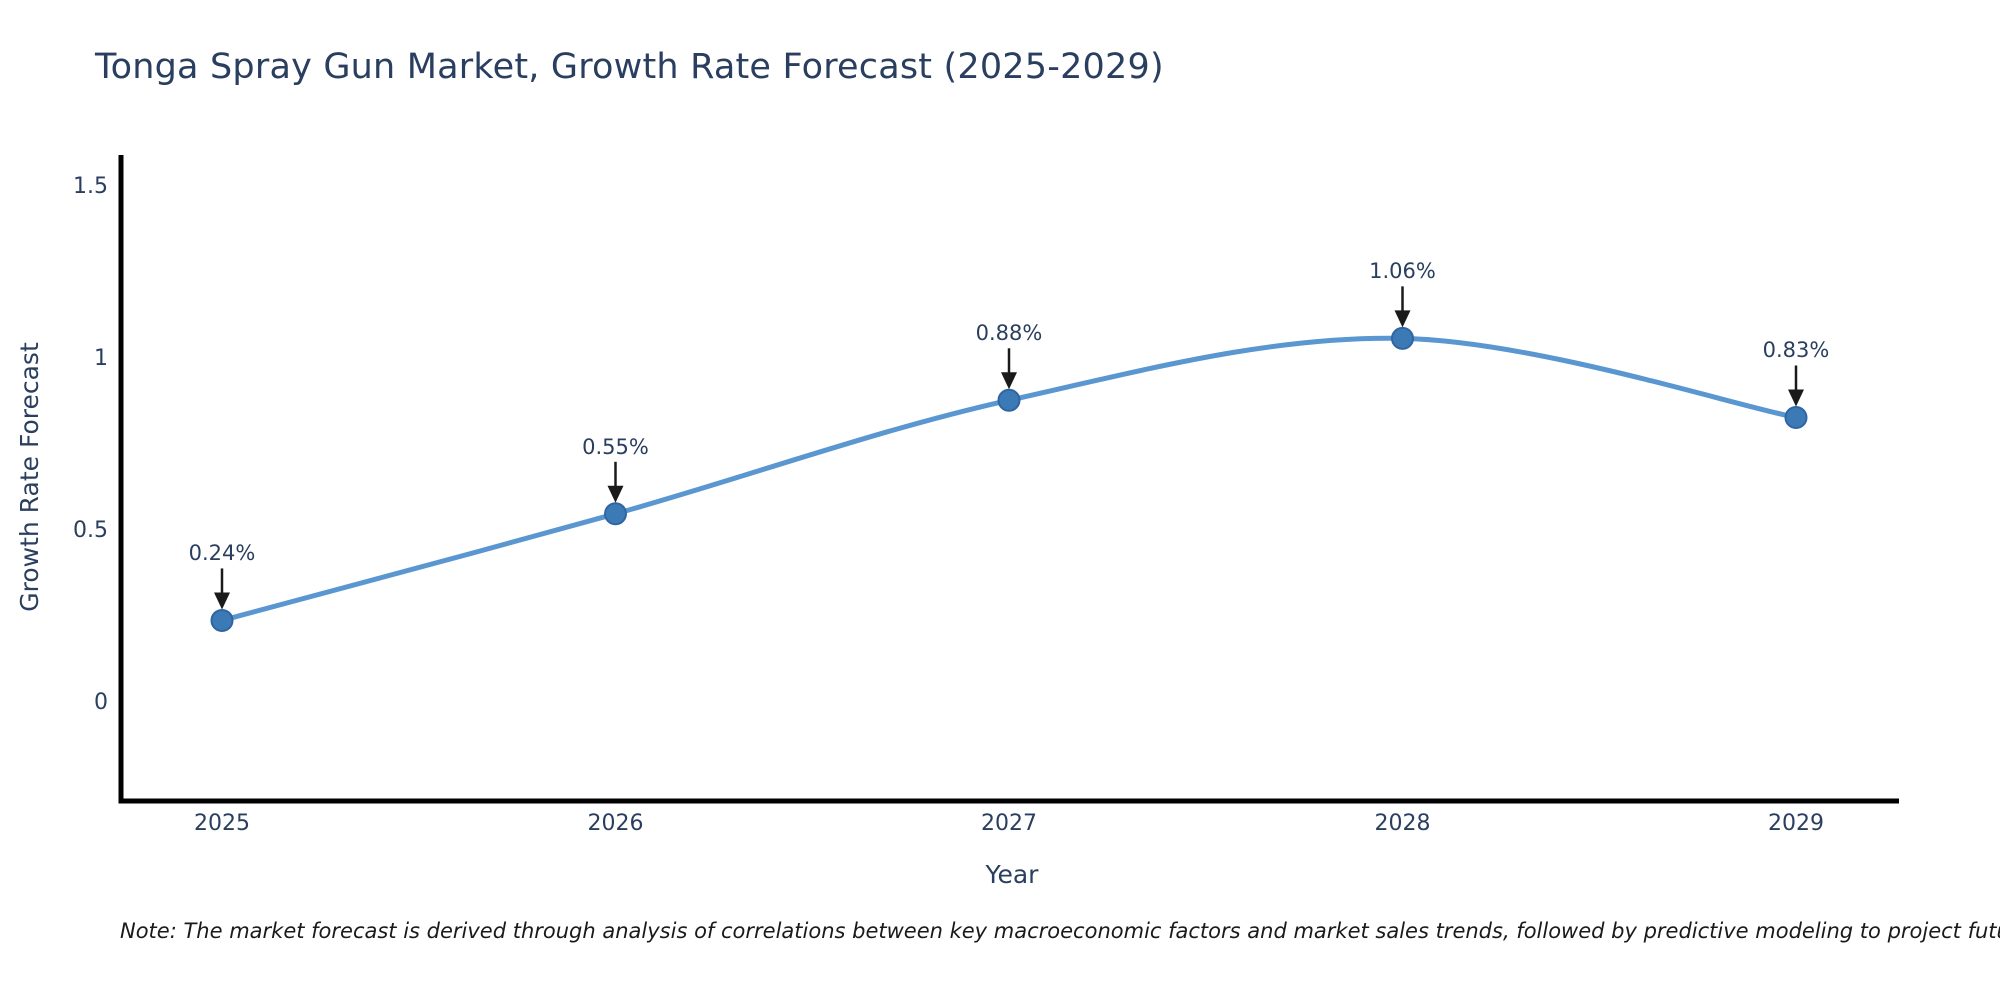 This screenshot has height=1000, width=2000. Describe the element at coordinates (1796, 823) in the screenshot. I see `x-tick-2029: 2029` at that location.